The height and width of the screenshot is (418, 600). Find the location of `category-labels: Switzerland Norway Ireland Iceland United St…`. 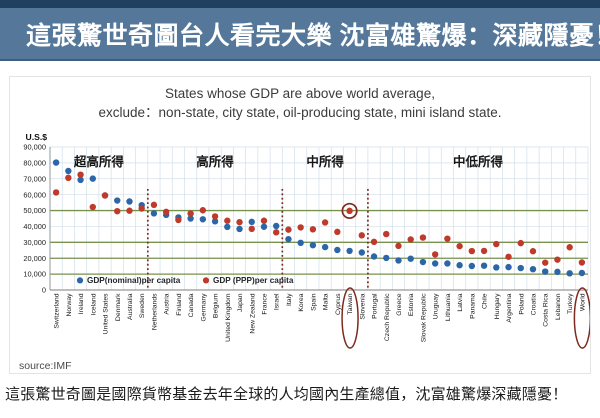

category-labels: Switzerland Norway Ireland Iceland United St… is located at coordinates (320, 317).